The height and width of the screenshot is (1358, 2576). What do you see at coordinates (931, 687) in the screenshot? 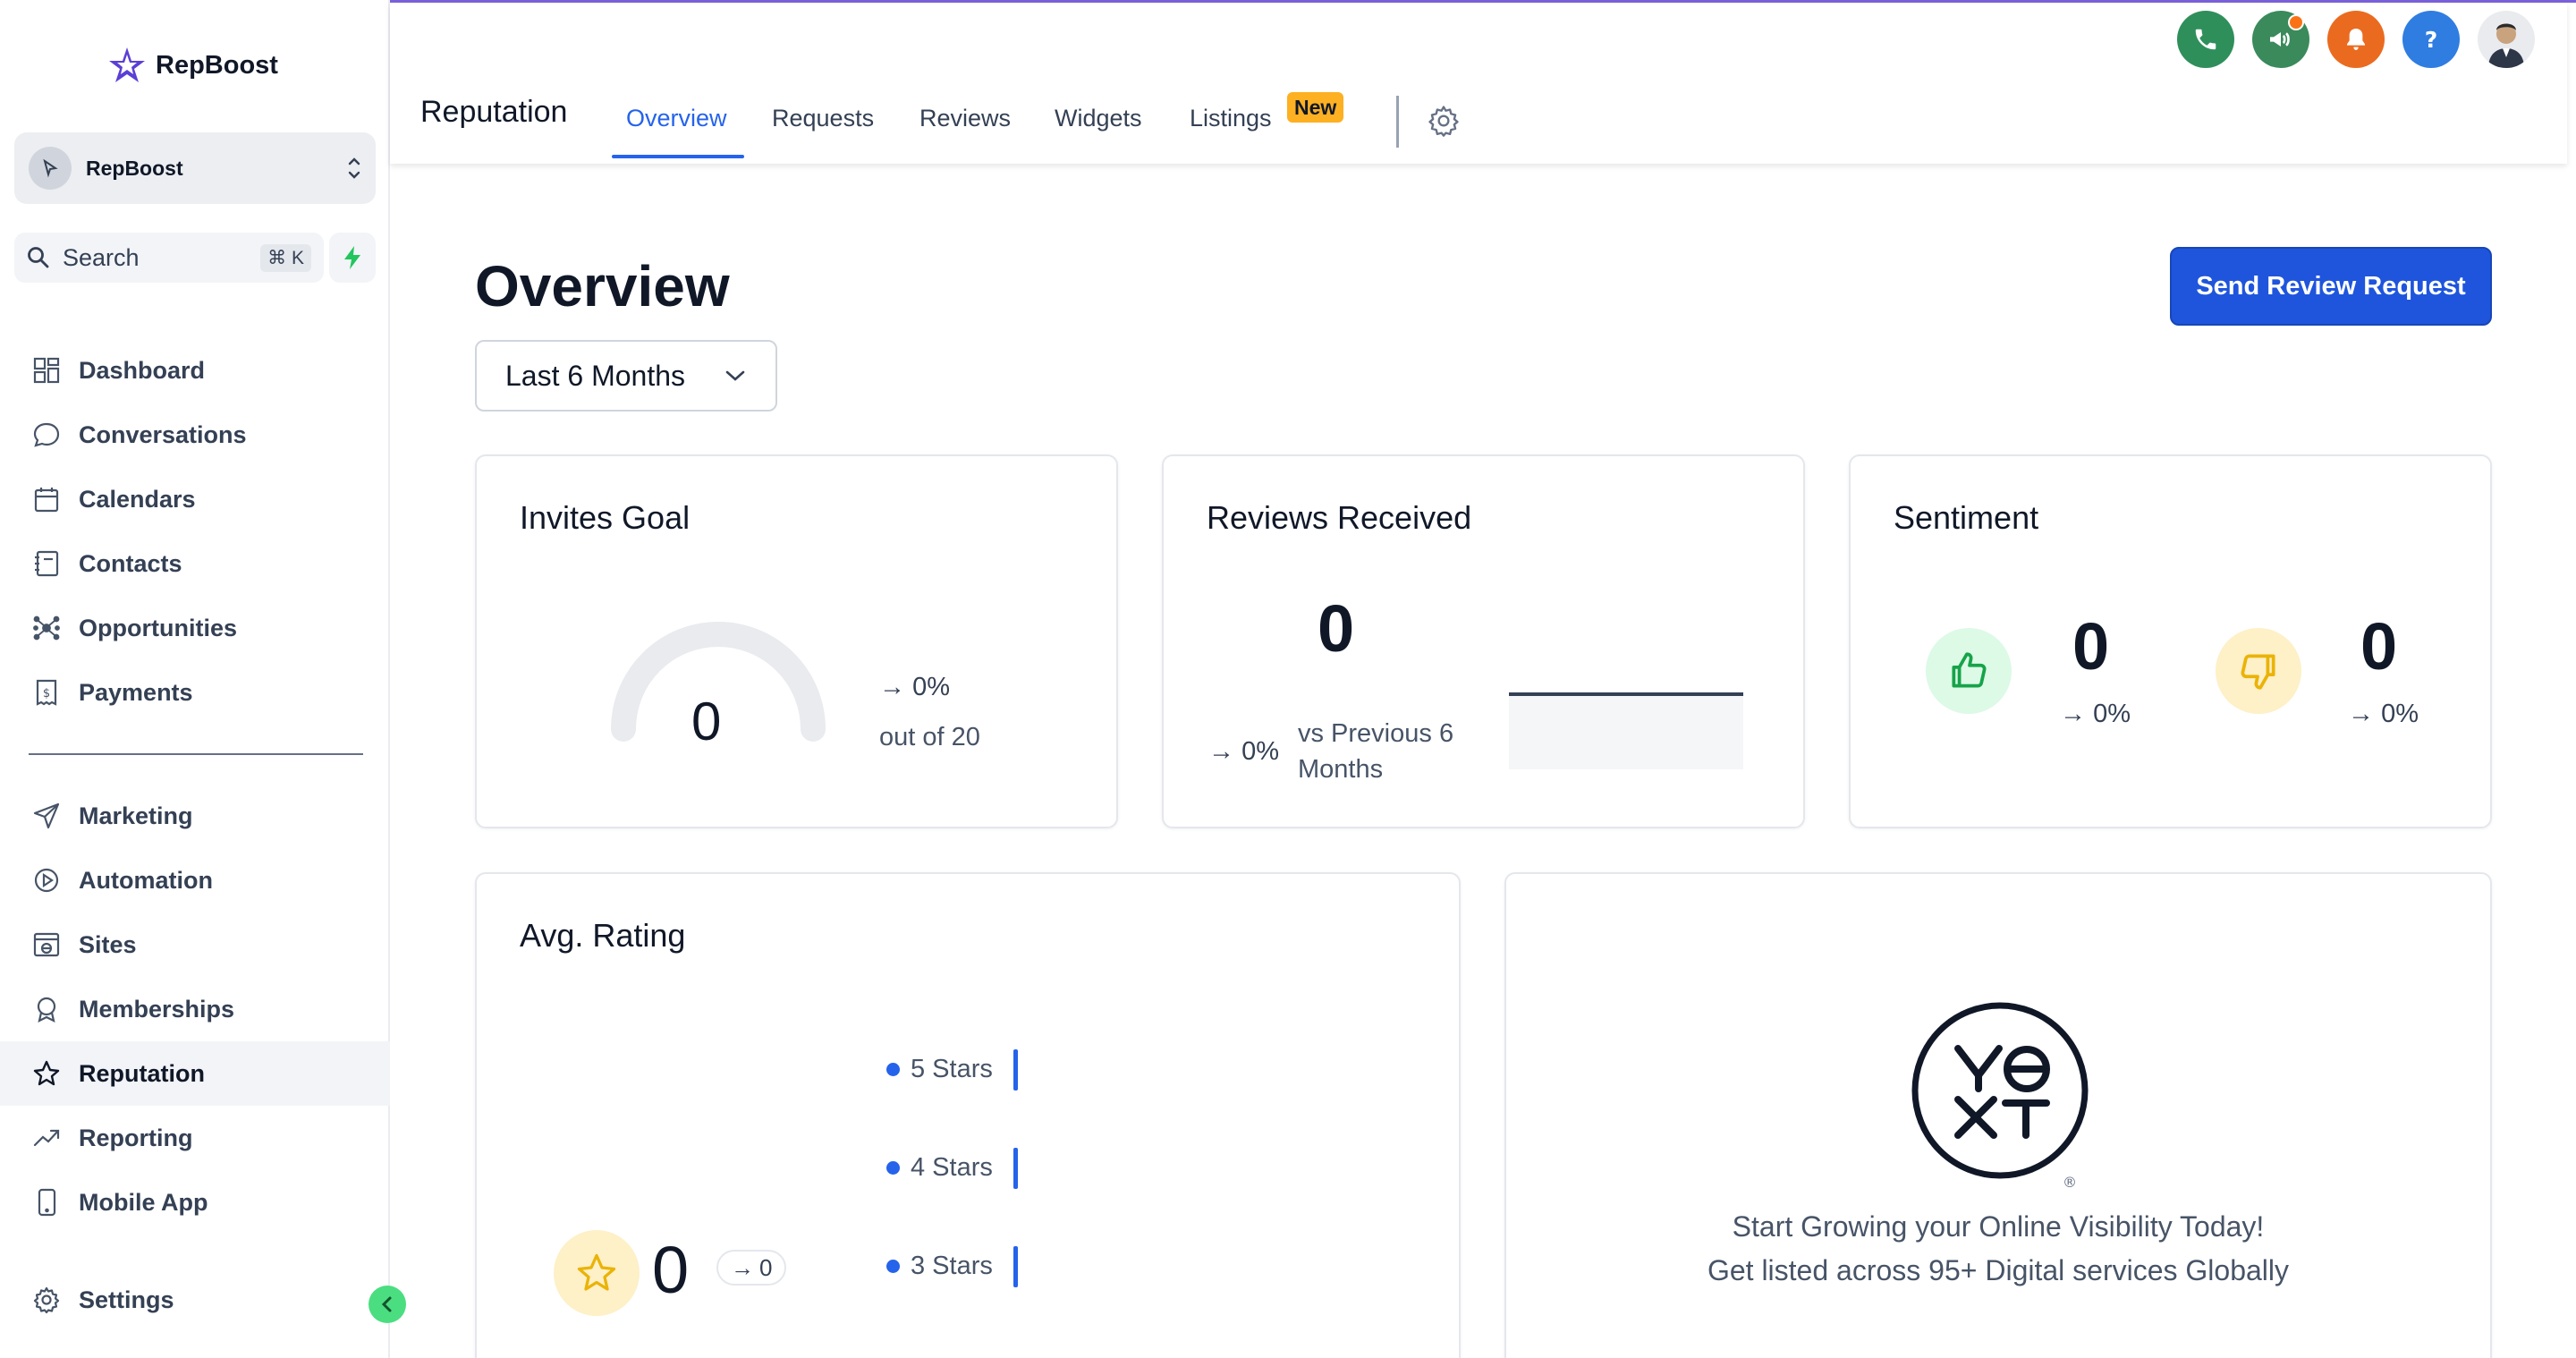
I see `invites-change-value: 0%` at bounding box center [931, 687].